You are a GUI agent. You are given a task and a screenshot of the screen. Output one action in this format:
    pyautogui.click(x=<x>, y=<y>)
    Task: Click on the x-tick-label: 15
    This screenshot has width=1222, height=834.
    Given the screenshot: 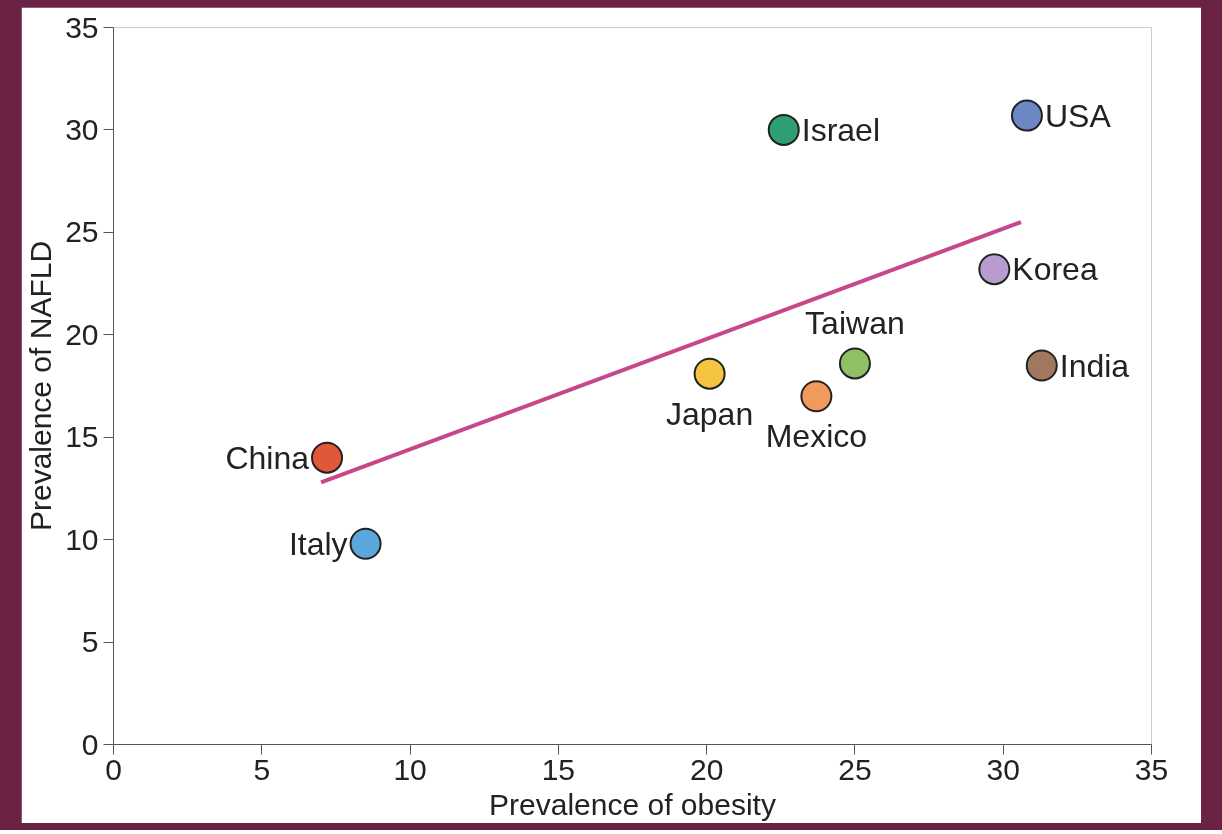 What is the action you would take?
    pyautogui.click(x=558, y=769)
    